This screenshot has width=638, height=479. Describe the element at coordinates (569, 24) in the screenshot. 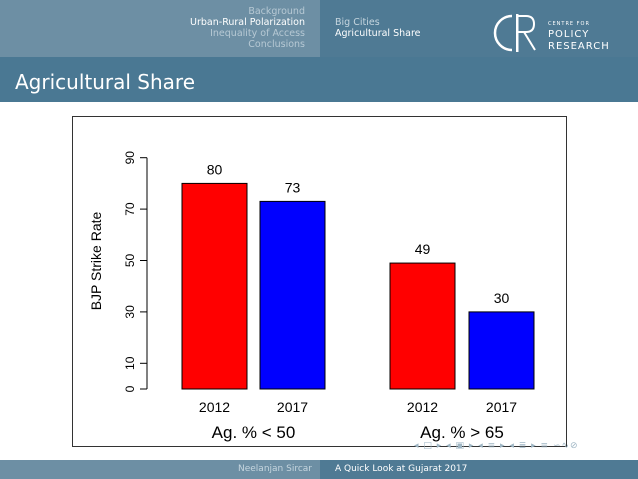

I see `logo-line-centre-for: CENTRE FOR` at that location.